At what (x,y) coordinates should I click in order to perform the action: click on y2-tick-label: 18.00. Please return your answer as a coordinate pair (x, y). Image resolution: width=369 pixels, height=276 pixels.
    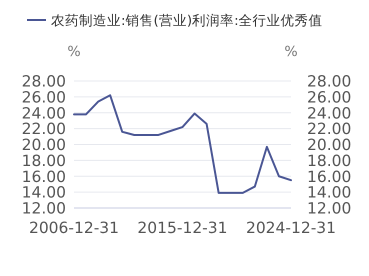
    Looking at the image, I should click on (329, 161).